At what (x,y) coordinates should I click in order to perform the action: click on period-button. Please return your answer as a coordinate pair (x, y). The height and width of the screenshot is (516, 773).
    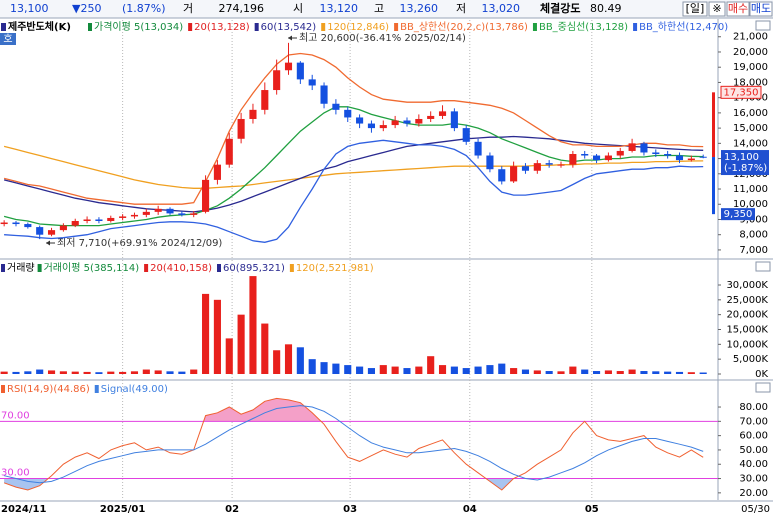
    Looking at the image, I should click on (695, 9).